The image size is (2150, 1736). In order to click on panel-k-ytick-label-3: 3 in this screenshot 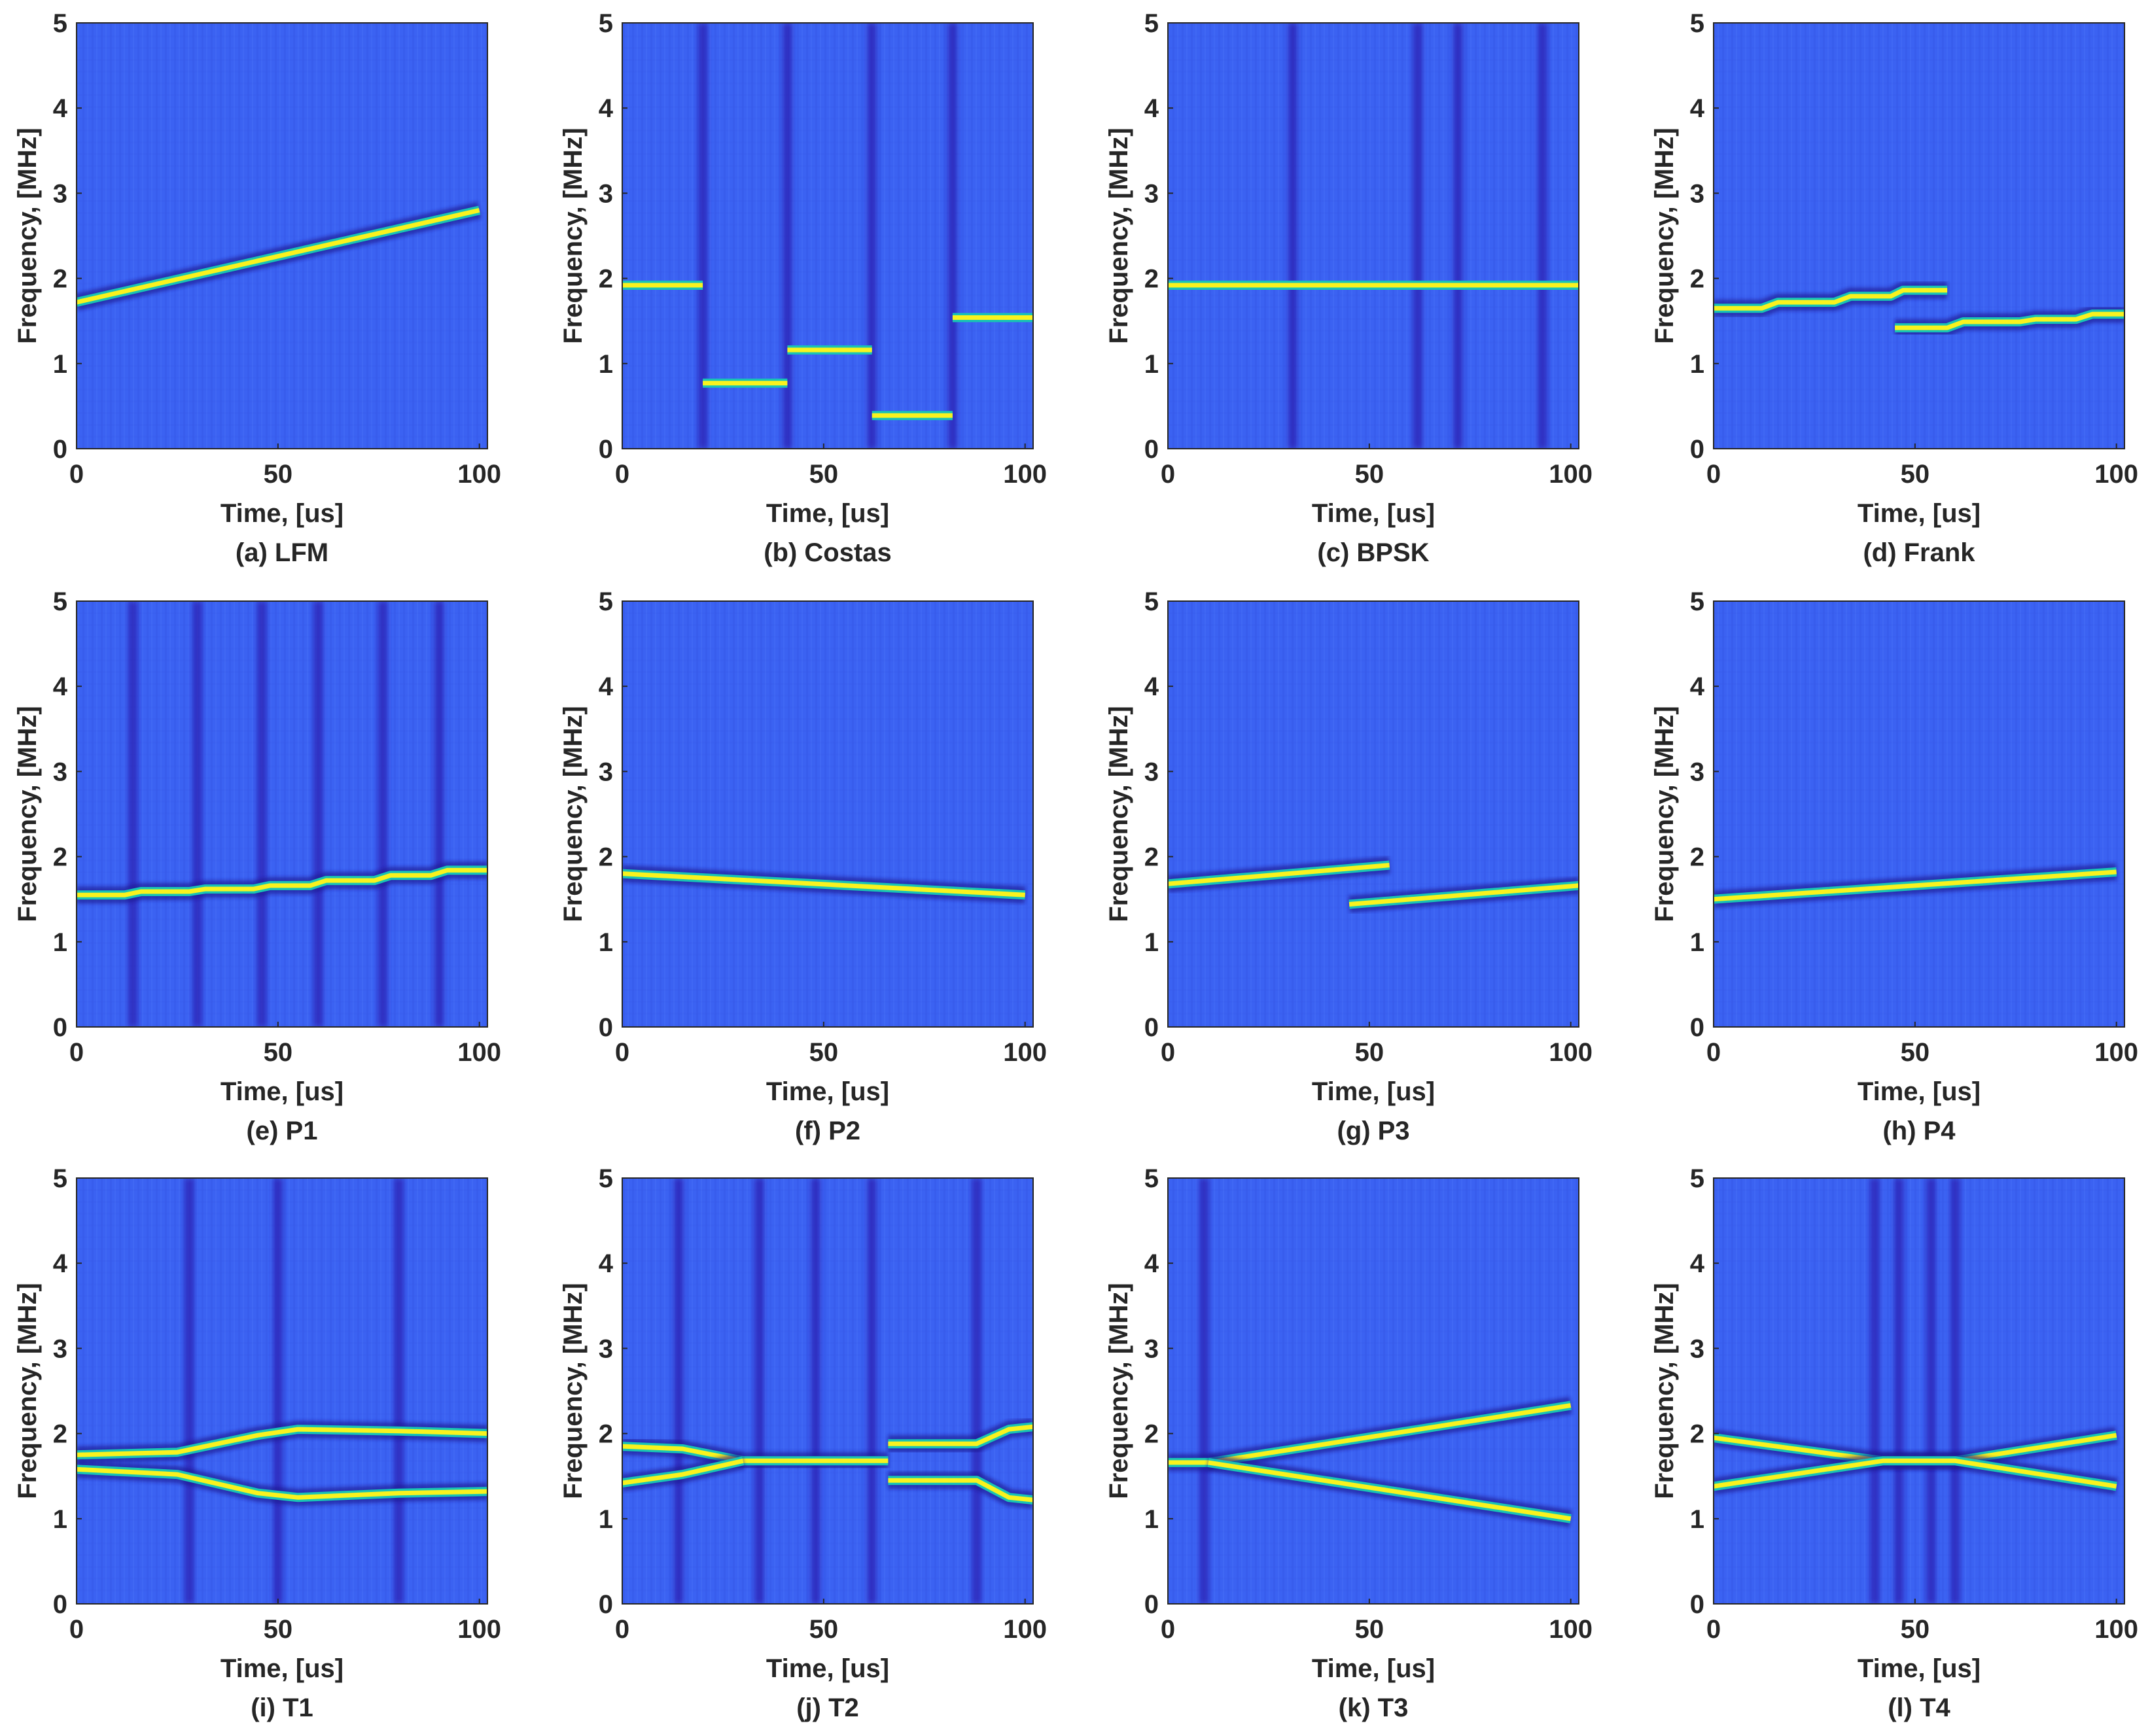, I will do `click(1151, 1348)`.